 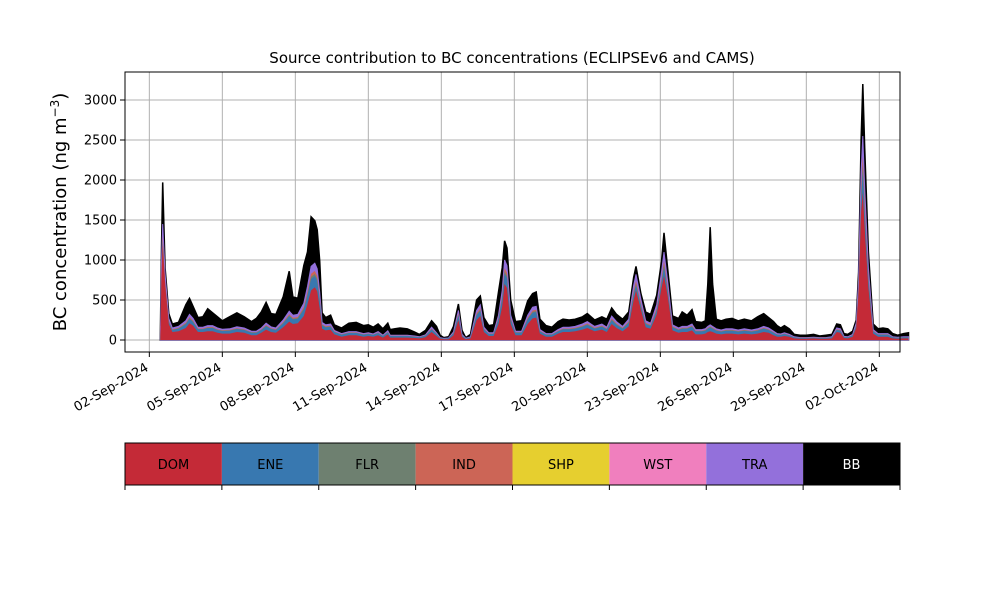 I want to click on x-tick-label-7: 23-Sep-2024, so click(x=622, y=387).